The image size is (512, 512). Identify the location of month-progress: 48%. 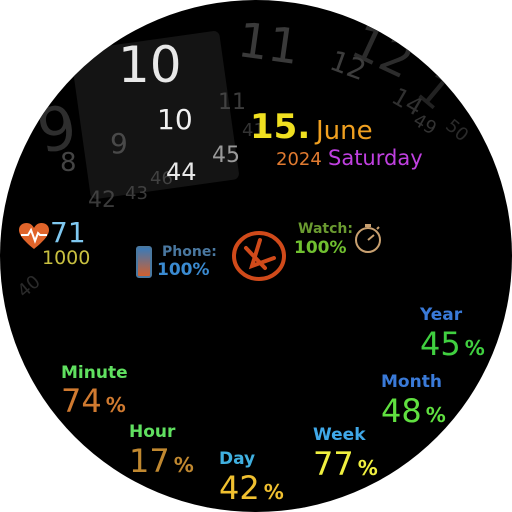
(413, 411).